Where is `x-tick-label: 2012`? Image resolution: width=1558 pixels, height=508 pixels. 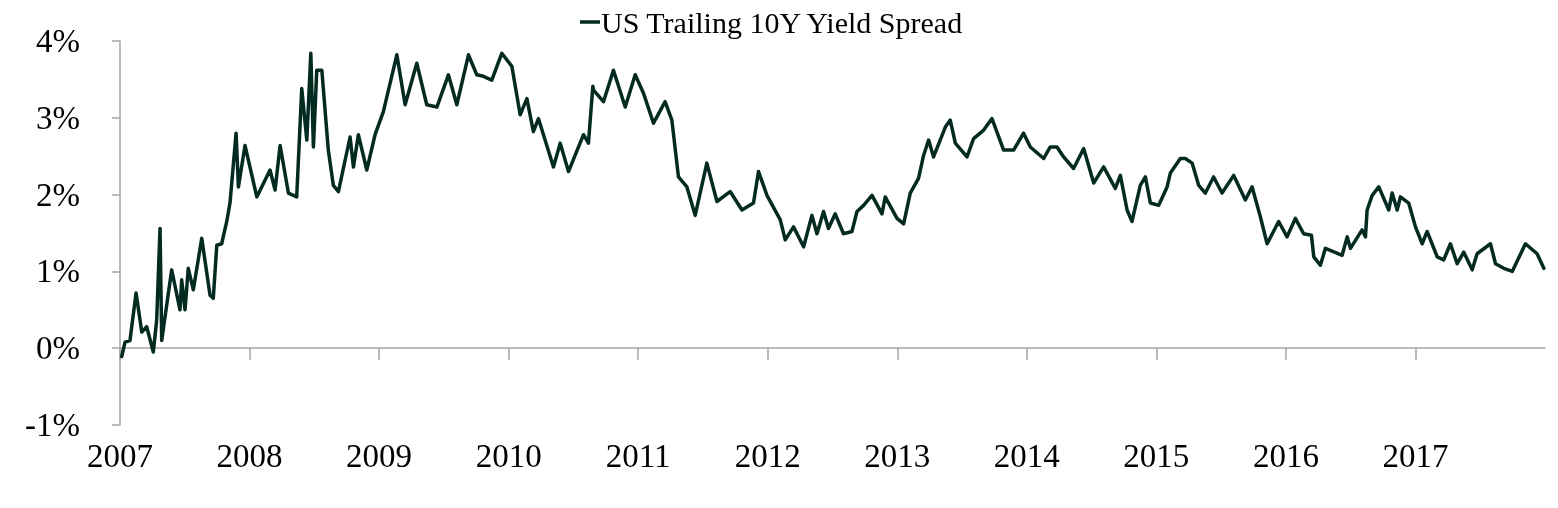 x-tick-label: 2012 is located at coordinates (767, 455).